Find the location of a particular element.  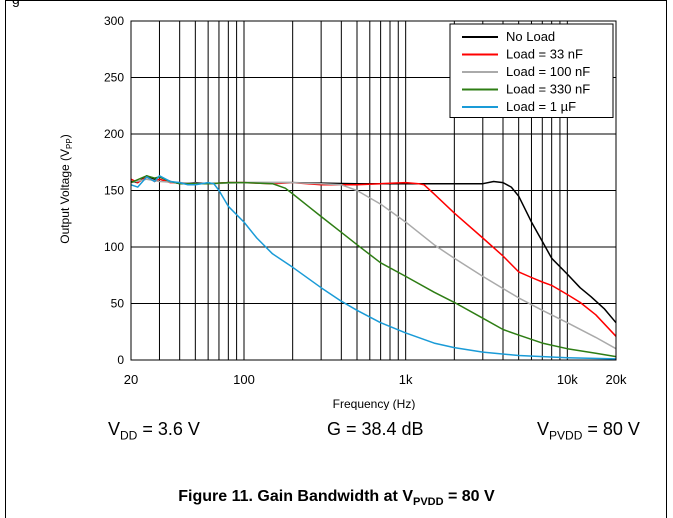

header-fragment: g is located at coordinates (16, 3).